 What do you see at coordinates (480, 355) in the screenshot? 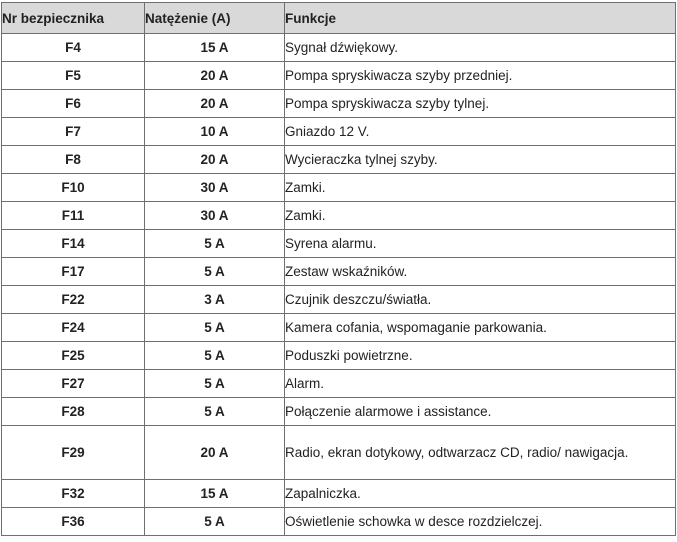
I see `fuse-function: Poduszki powietrzne.` at bounding box center [480, 355].